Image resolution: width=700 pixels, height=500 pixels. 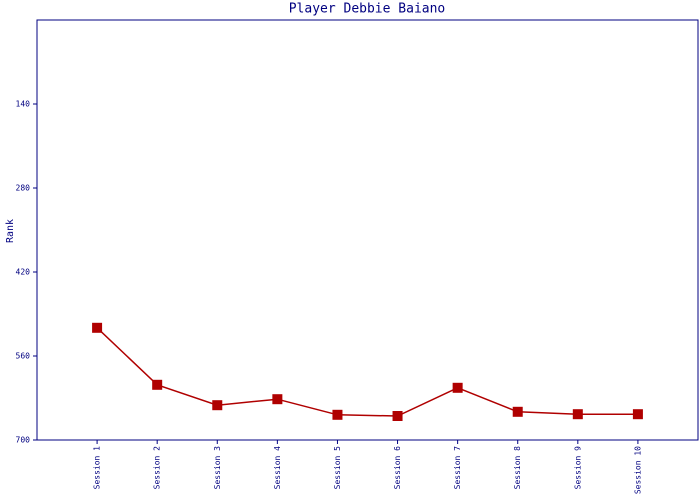 What do you see at coordinates (367, 372) in the screenshot?
I see `series-line` at bounding box center [367, 372].